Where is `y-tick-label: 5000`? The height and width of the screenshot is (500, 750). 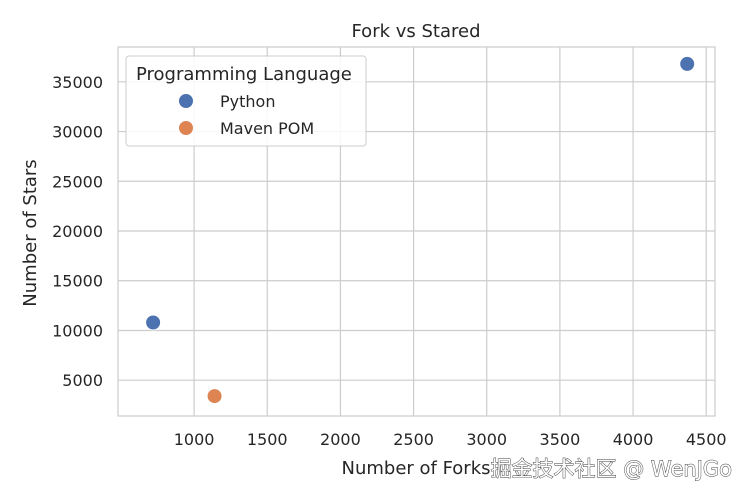
y-tick-label: 5000 is located at coordinates (82, 380).